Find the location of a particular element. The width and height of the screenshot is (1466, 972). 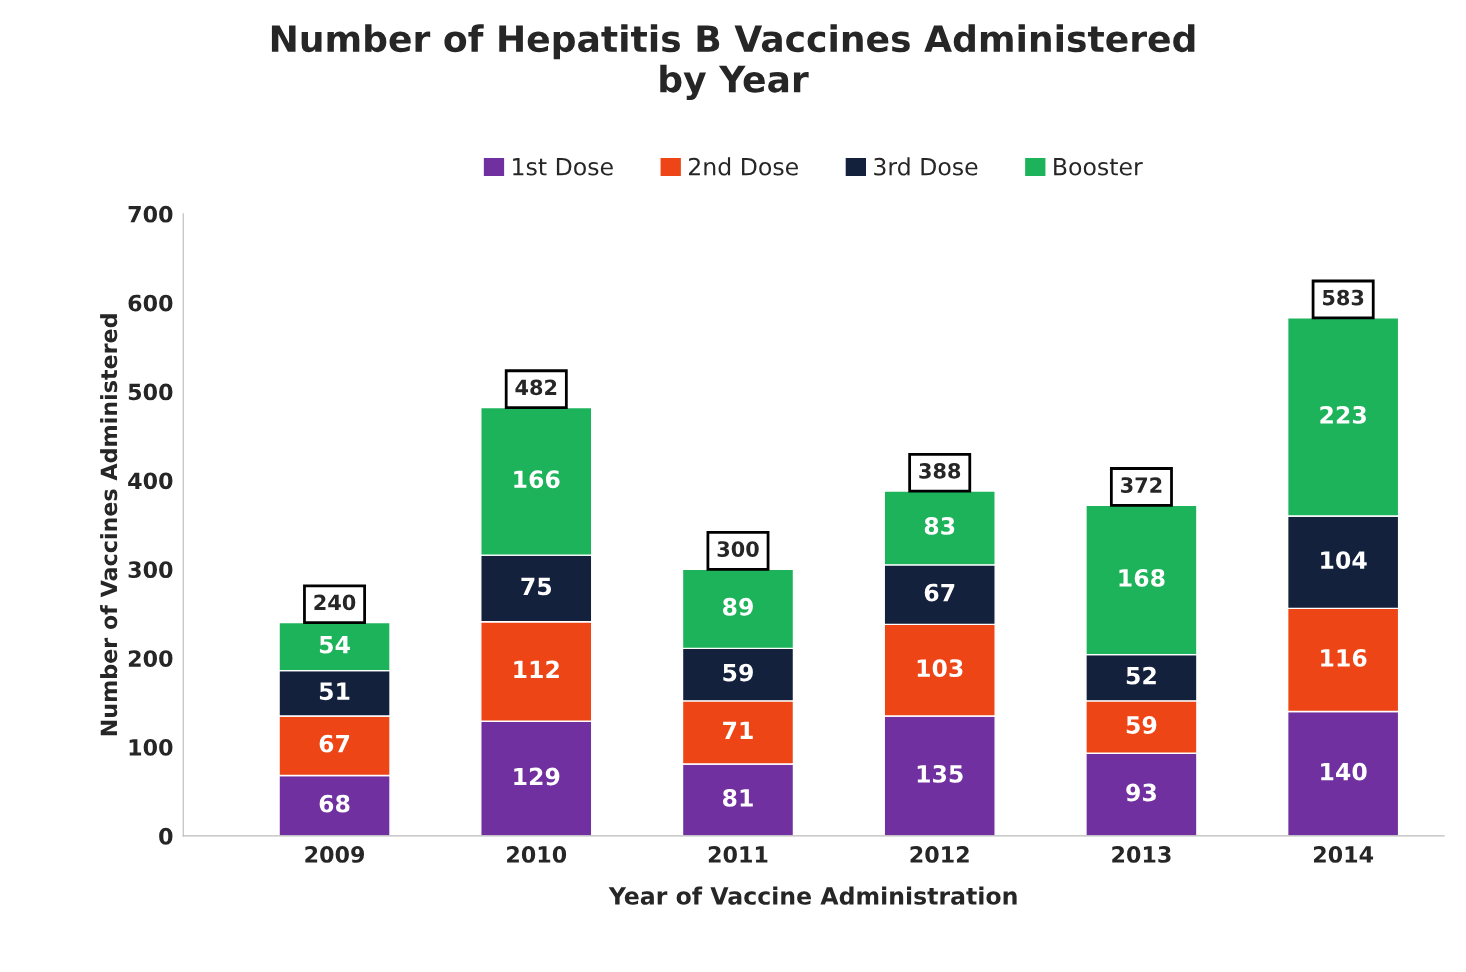

y-tick-label: 100 is located at coordinates (151, 747).